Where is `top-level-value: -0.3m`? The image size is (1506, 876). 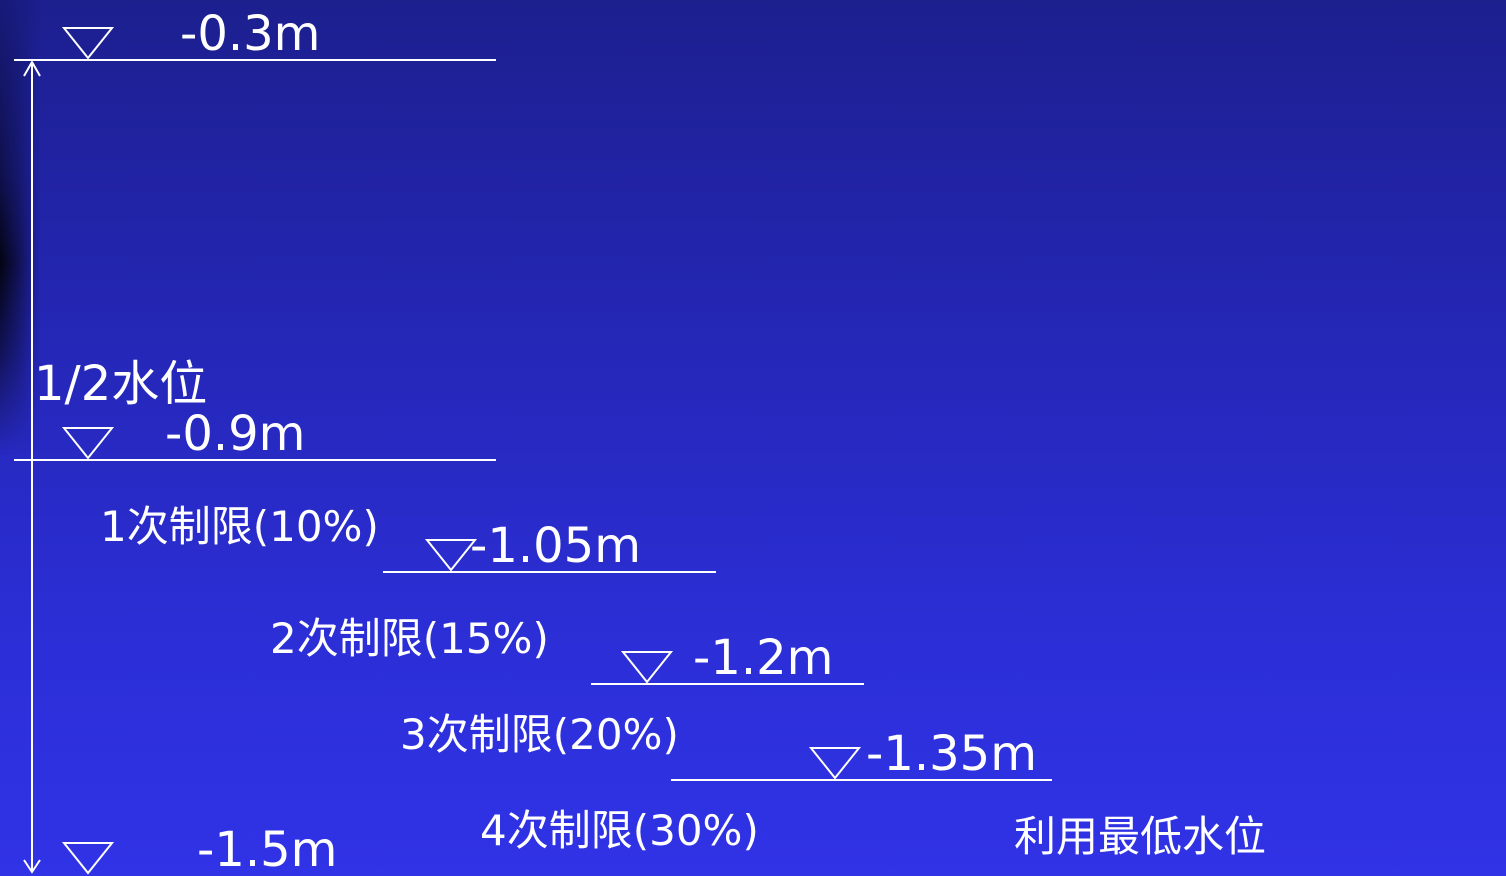
top-level-value: -0.3m is located at coordinates (250, 34).